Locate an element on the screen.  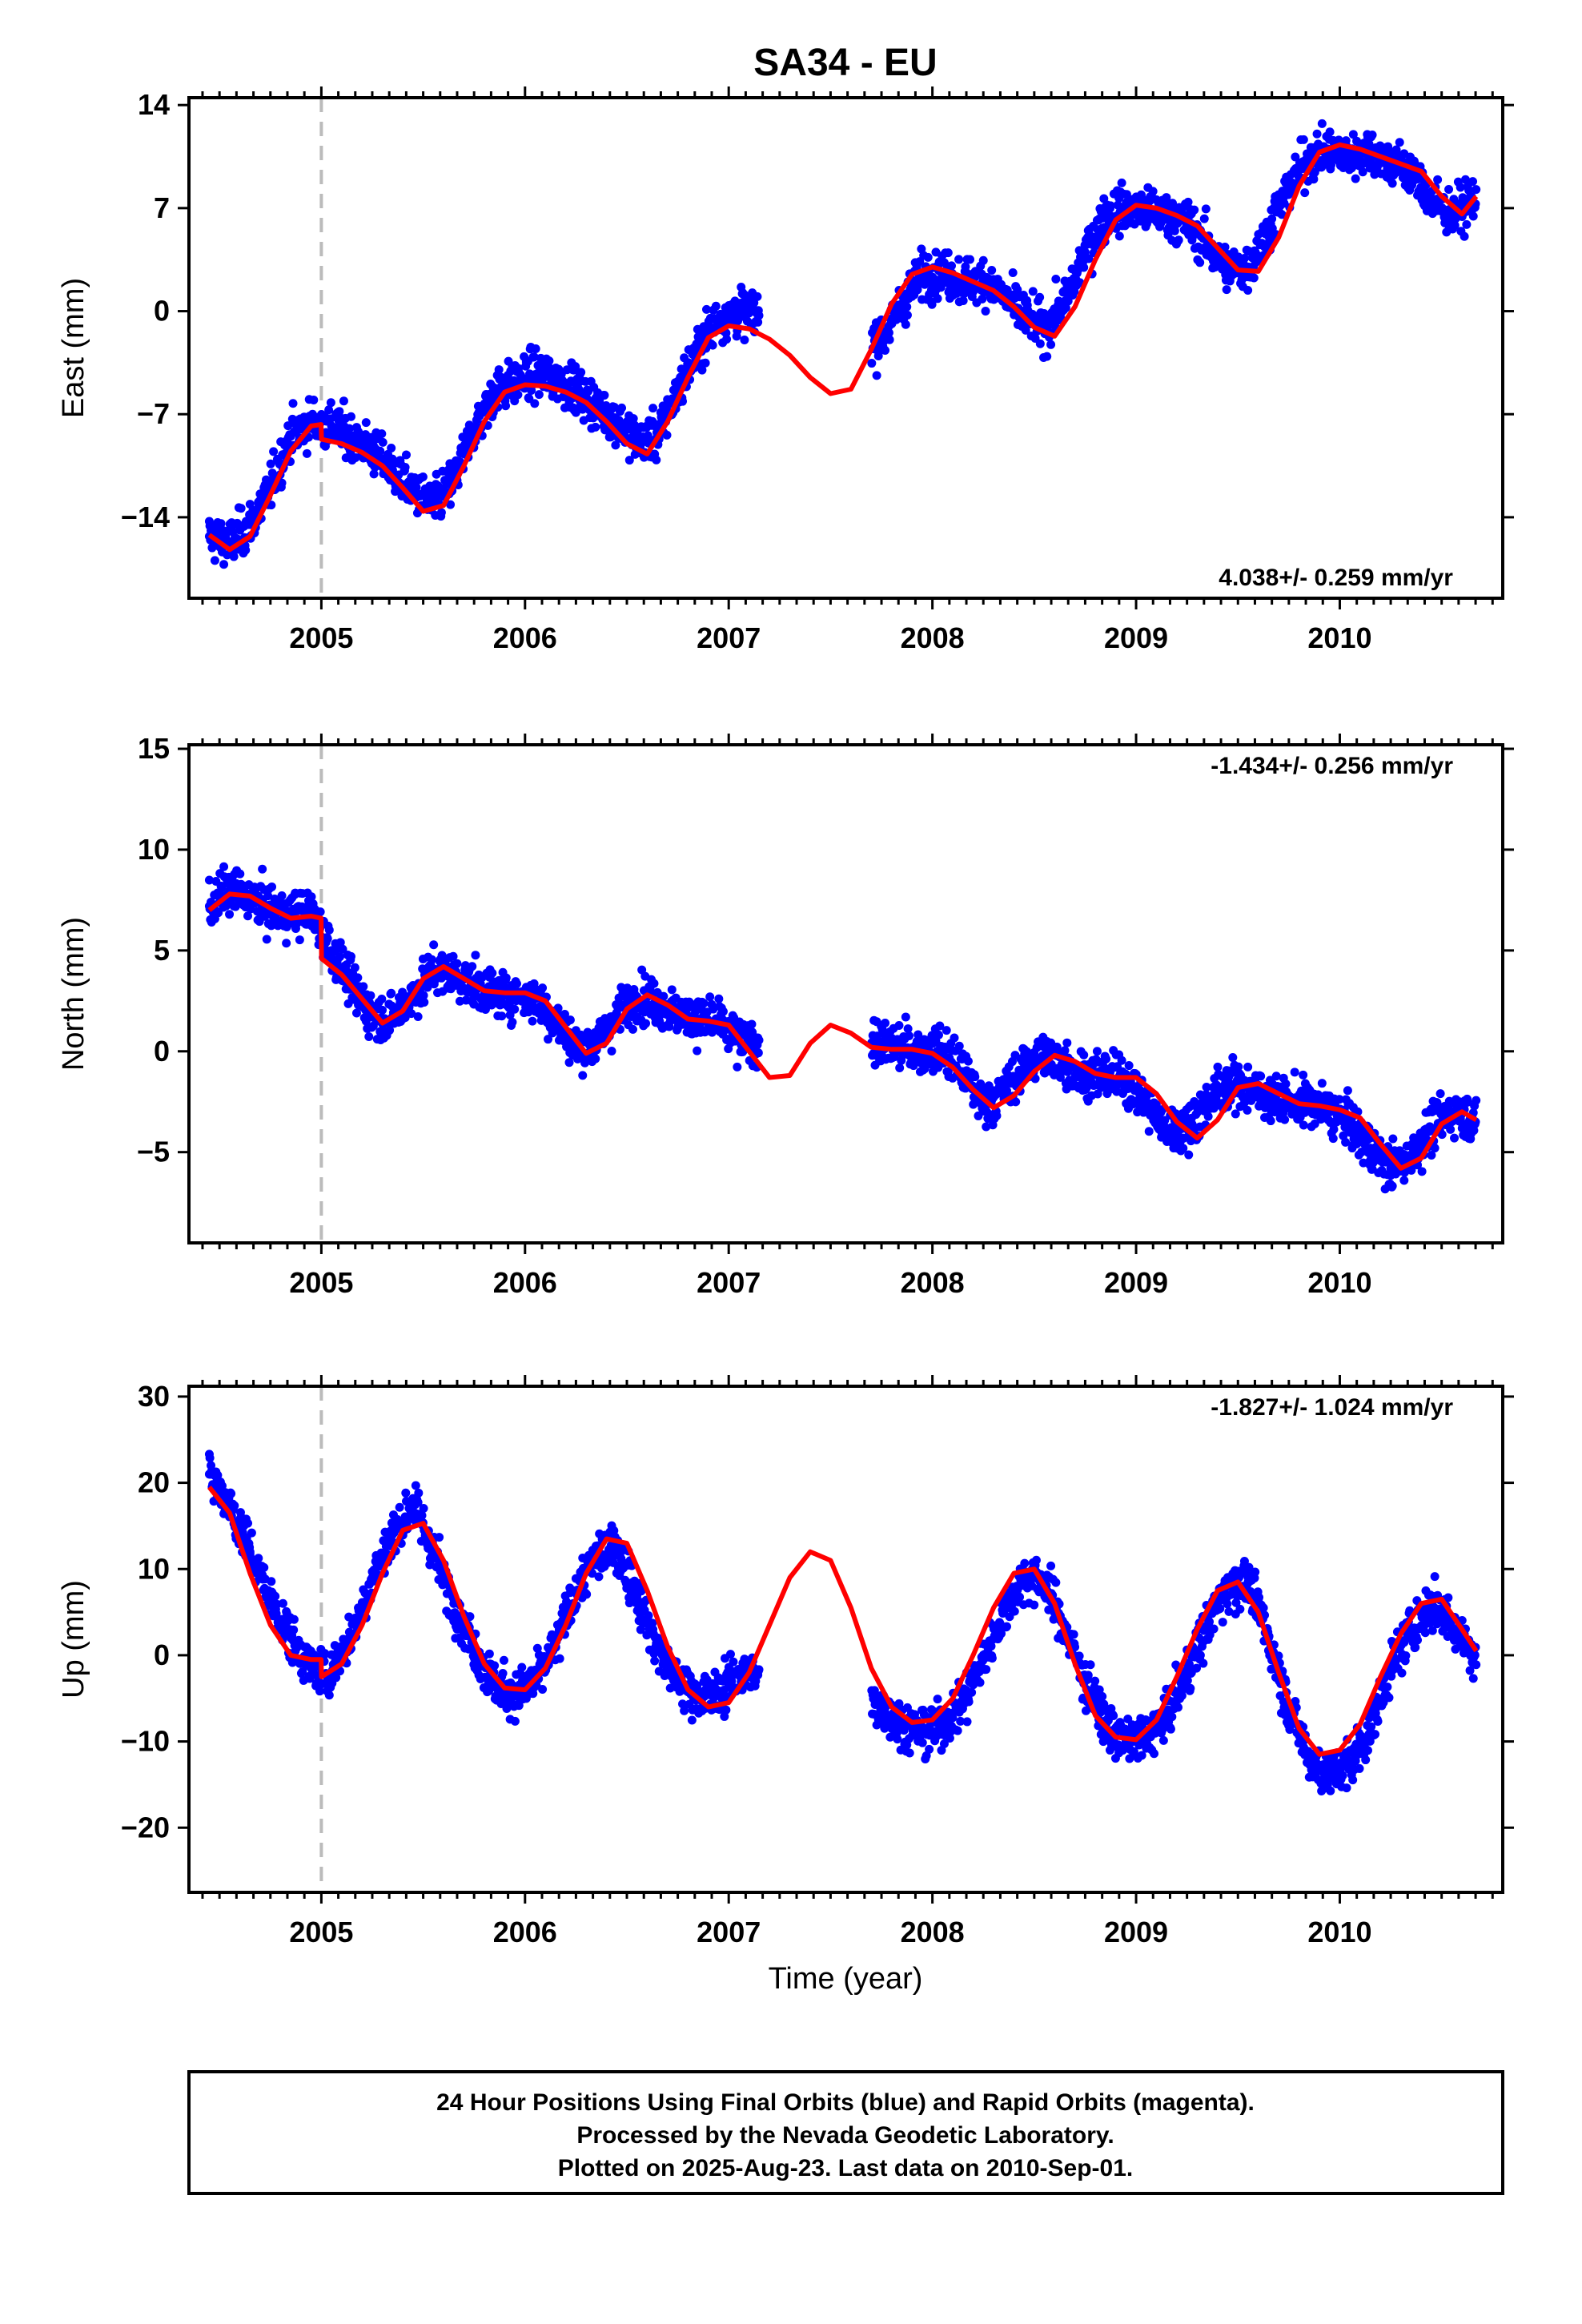
y-tick-label: 10 is located at coordinates (154, 850).